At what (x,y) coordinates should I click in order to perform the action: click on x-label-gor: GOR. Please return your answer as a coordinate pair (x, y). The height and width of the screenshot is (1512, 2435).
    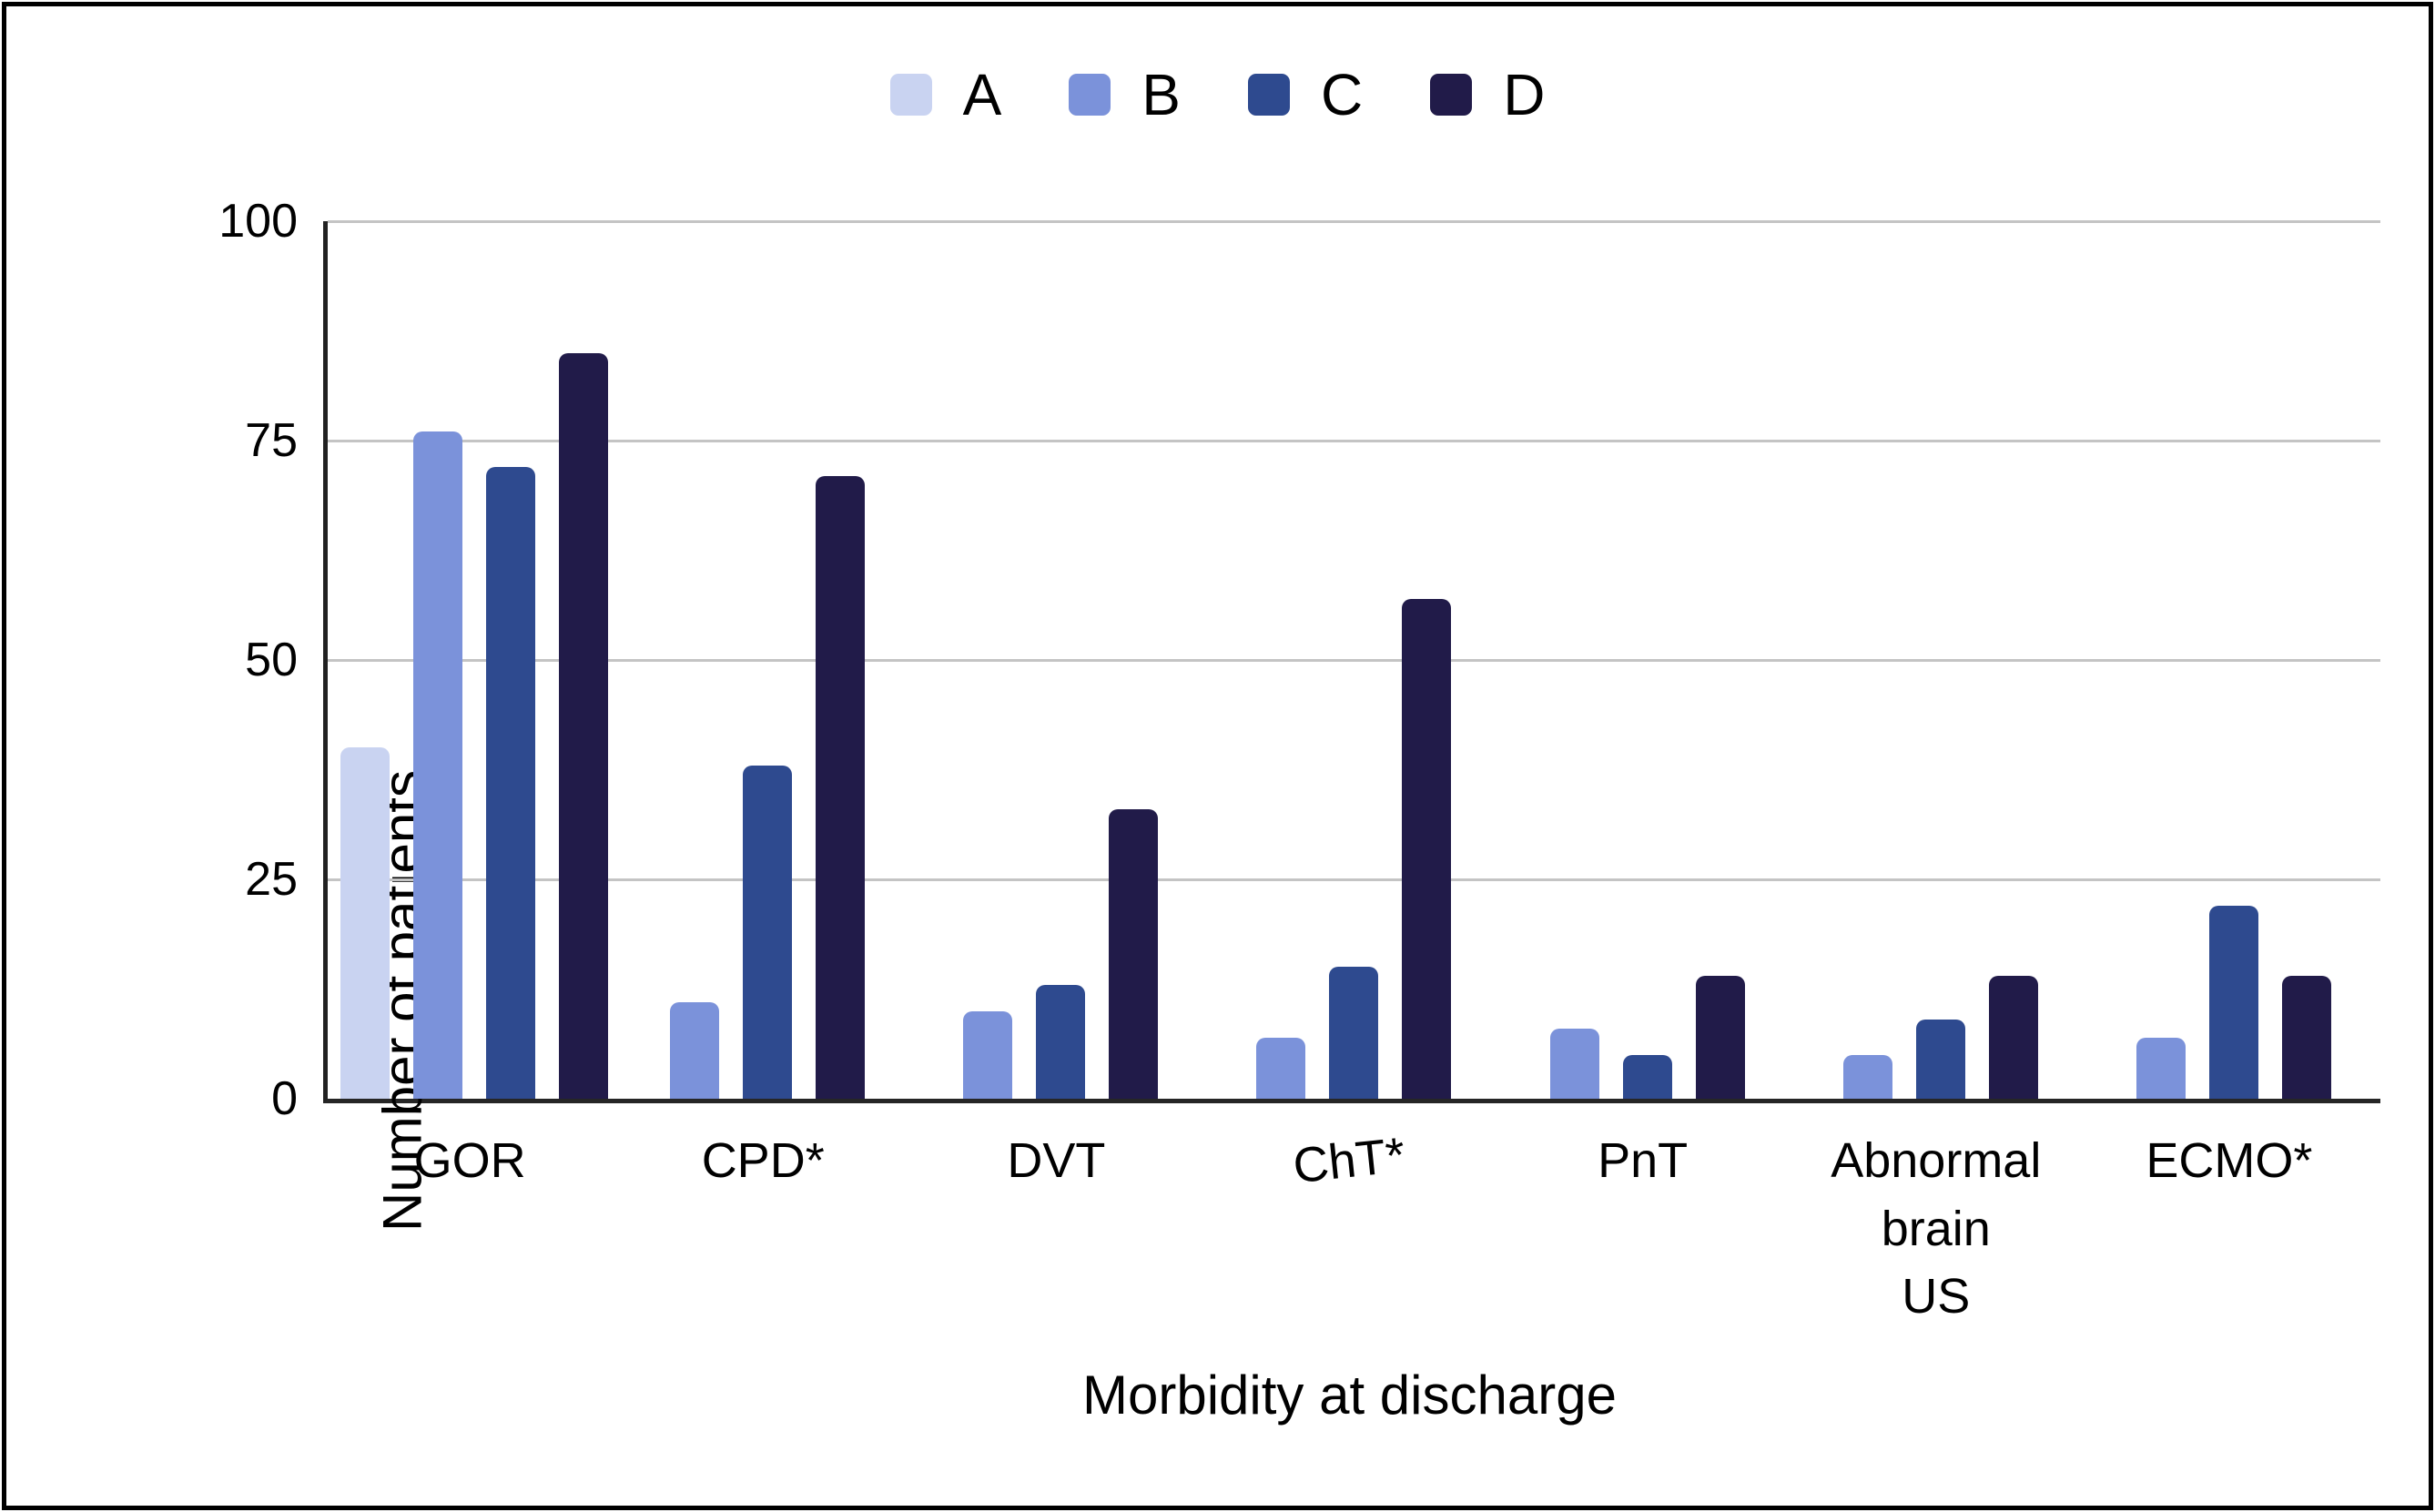
    Looking at the image, I should click on (469, 1160).